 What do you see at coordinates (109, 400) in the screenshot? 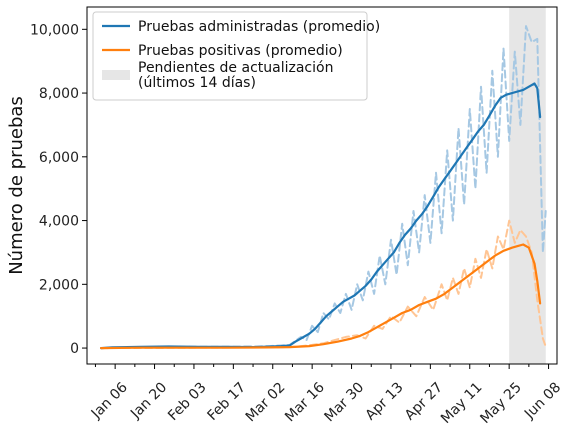
I see `x-tick-label: Jan 06` at bounding box center [109, 400].